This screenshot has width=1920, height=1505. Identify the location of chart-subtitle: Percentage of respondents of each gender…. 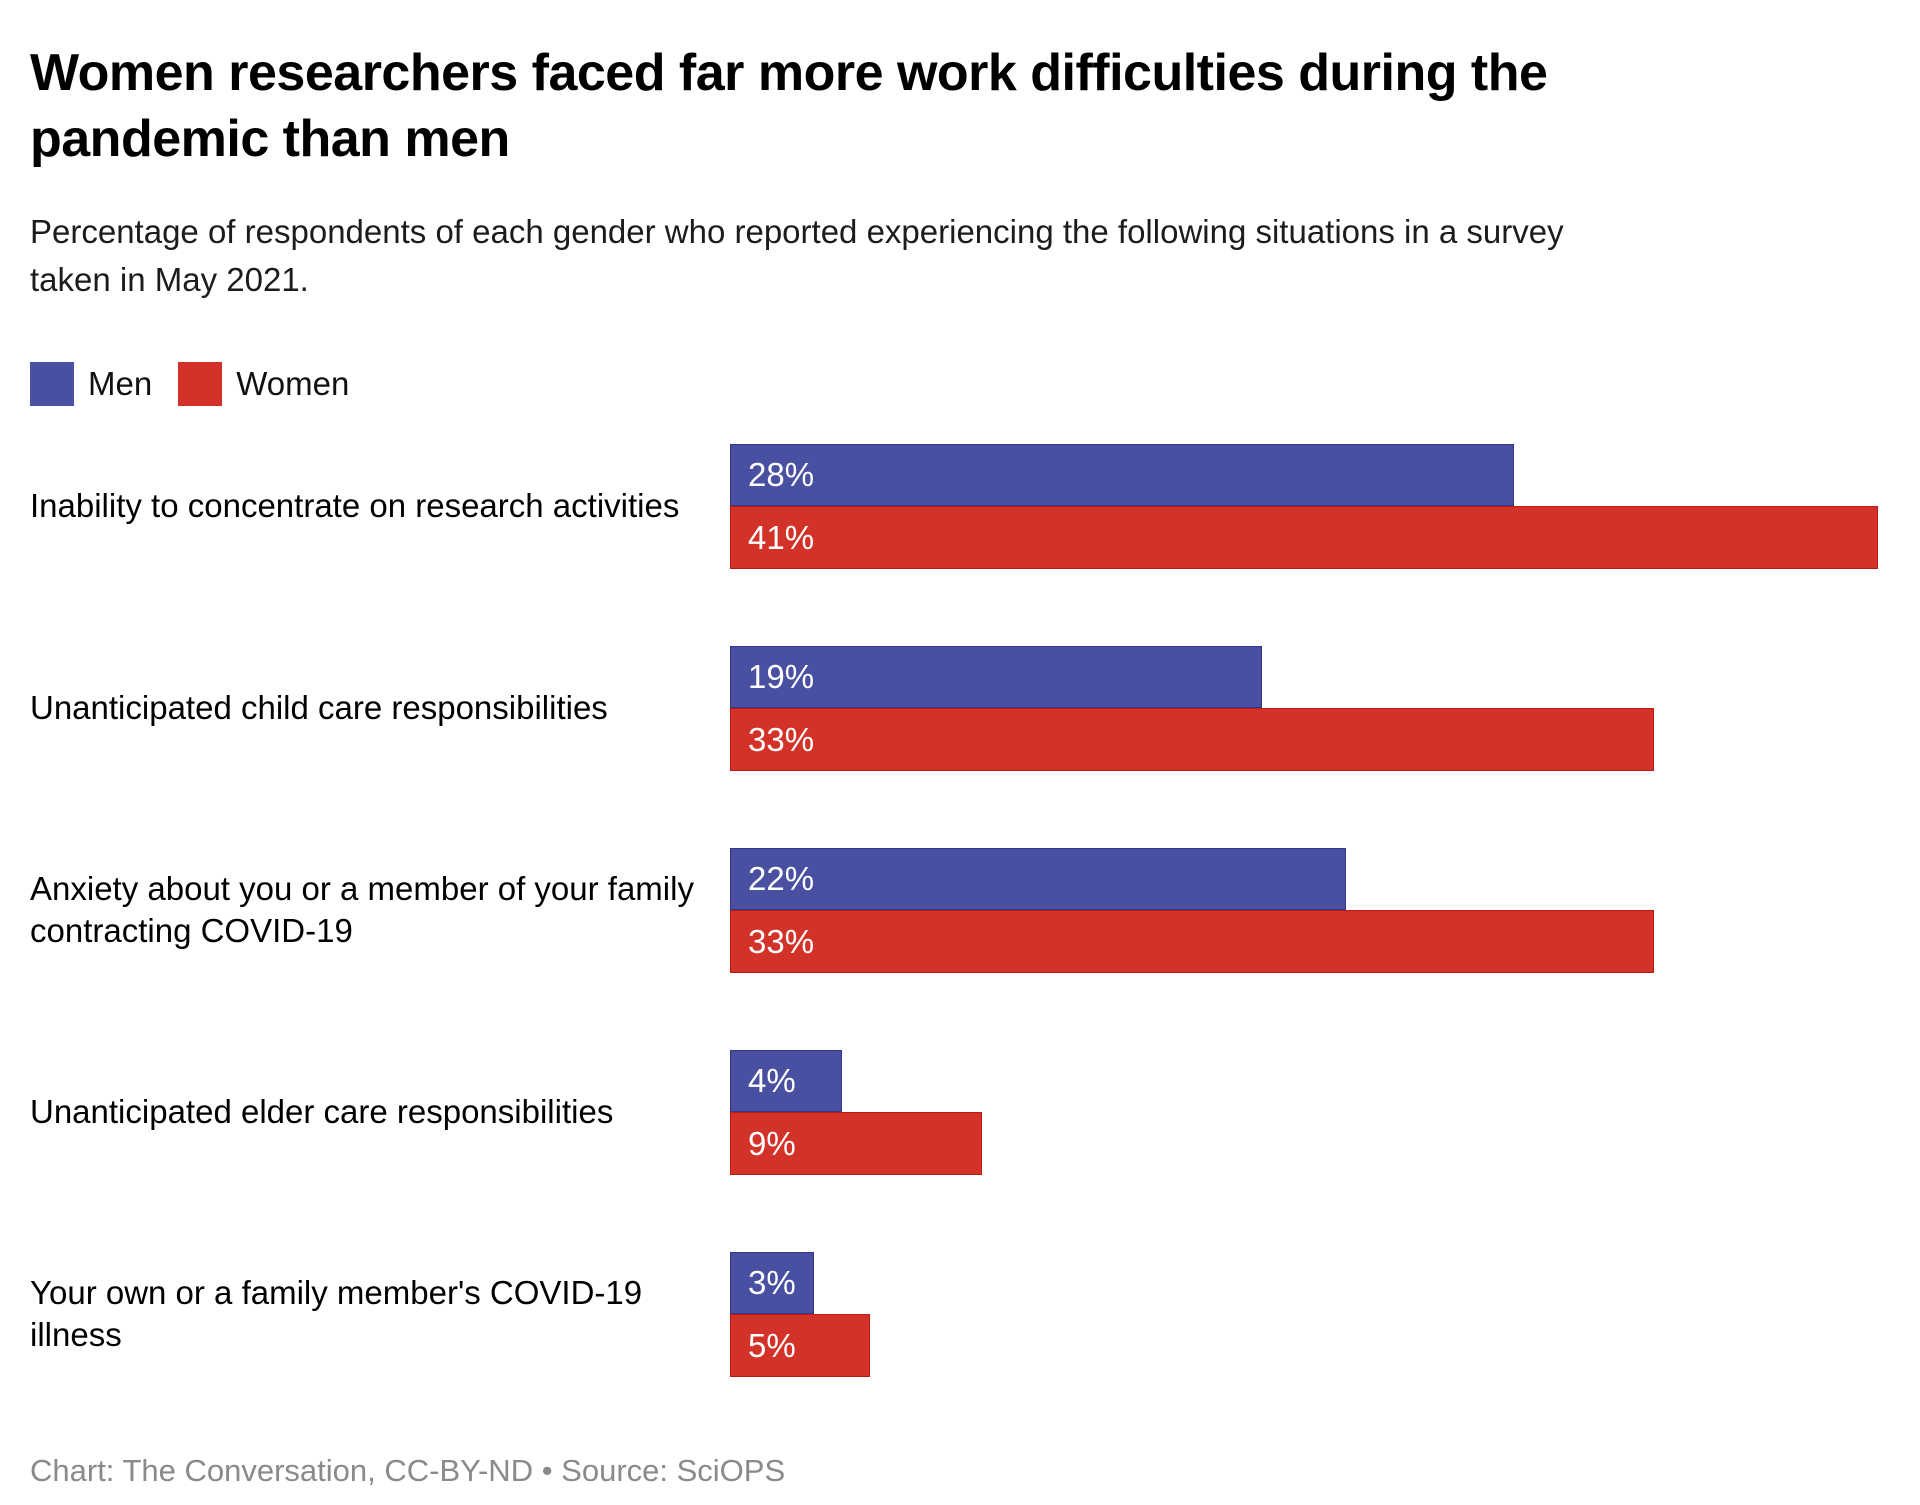
(797, 255).